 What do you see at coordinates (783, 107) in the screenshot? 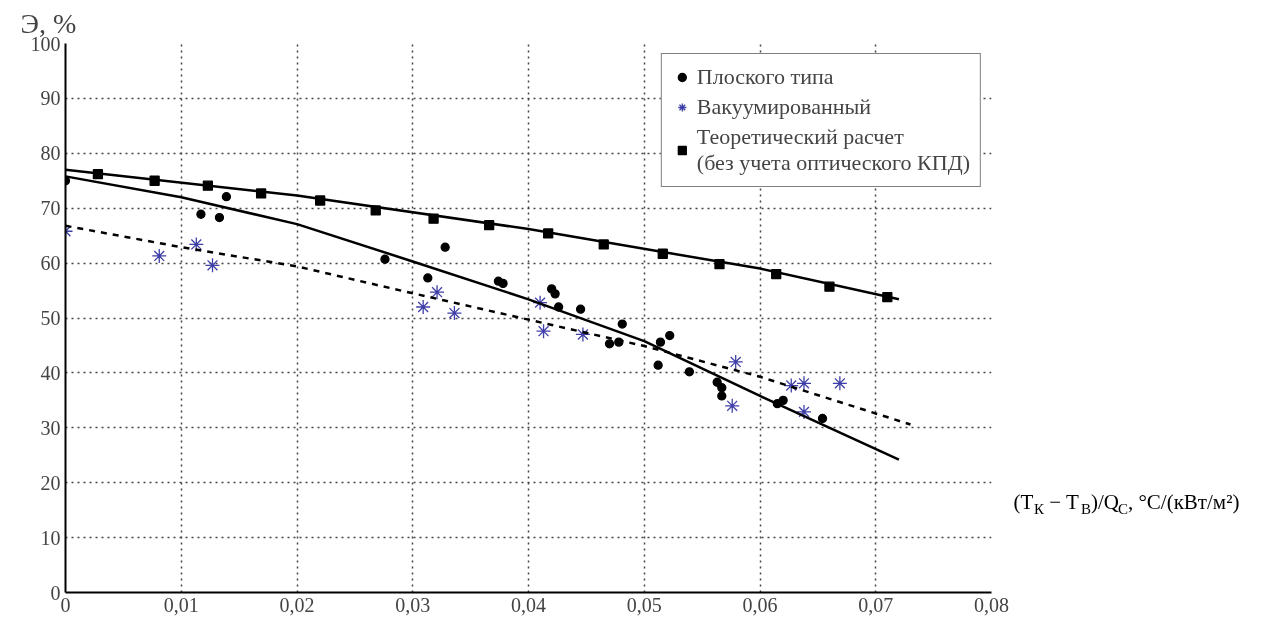
I see `legend-label: Вакуумированный` at bounding box center [783, 107].